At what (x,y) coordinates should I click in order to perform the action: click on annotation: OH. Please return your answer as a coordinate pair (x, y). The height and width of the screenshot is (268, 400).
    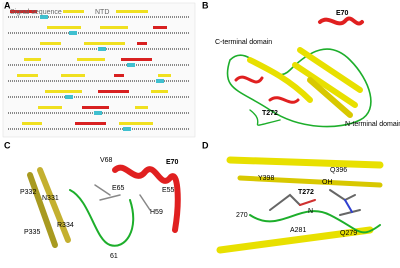
    Looking at the image, I should click on (327, 182).